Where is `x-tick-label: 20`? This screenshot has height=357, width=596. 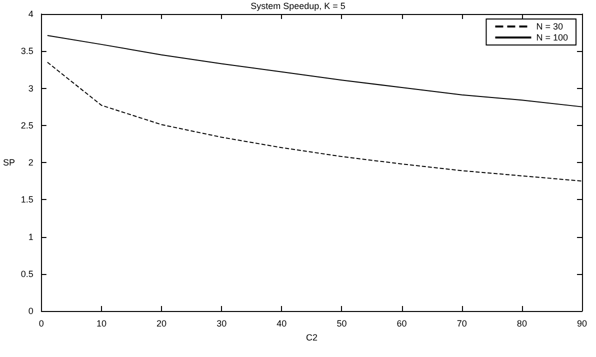 x-tick-label: 20 is located at coordinates (161, 323).